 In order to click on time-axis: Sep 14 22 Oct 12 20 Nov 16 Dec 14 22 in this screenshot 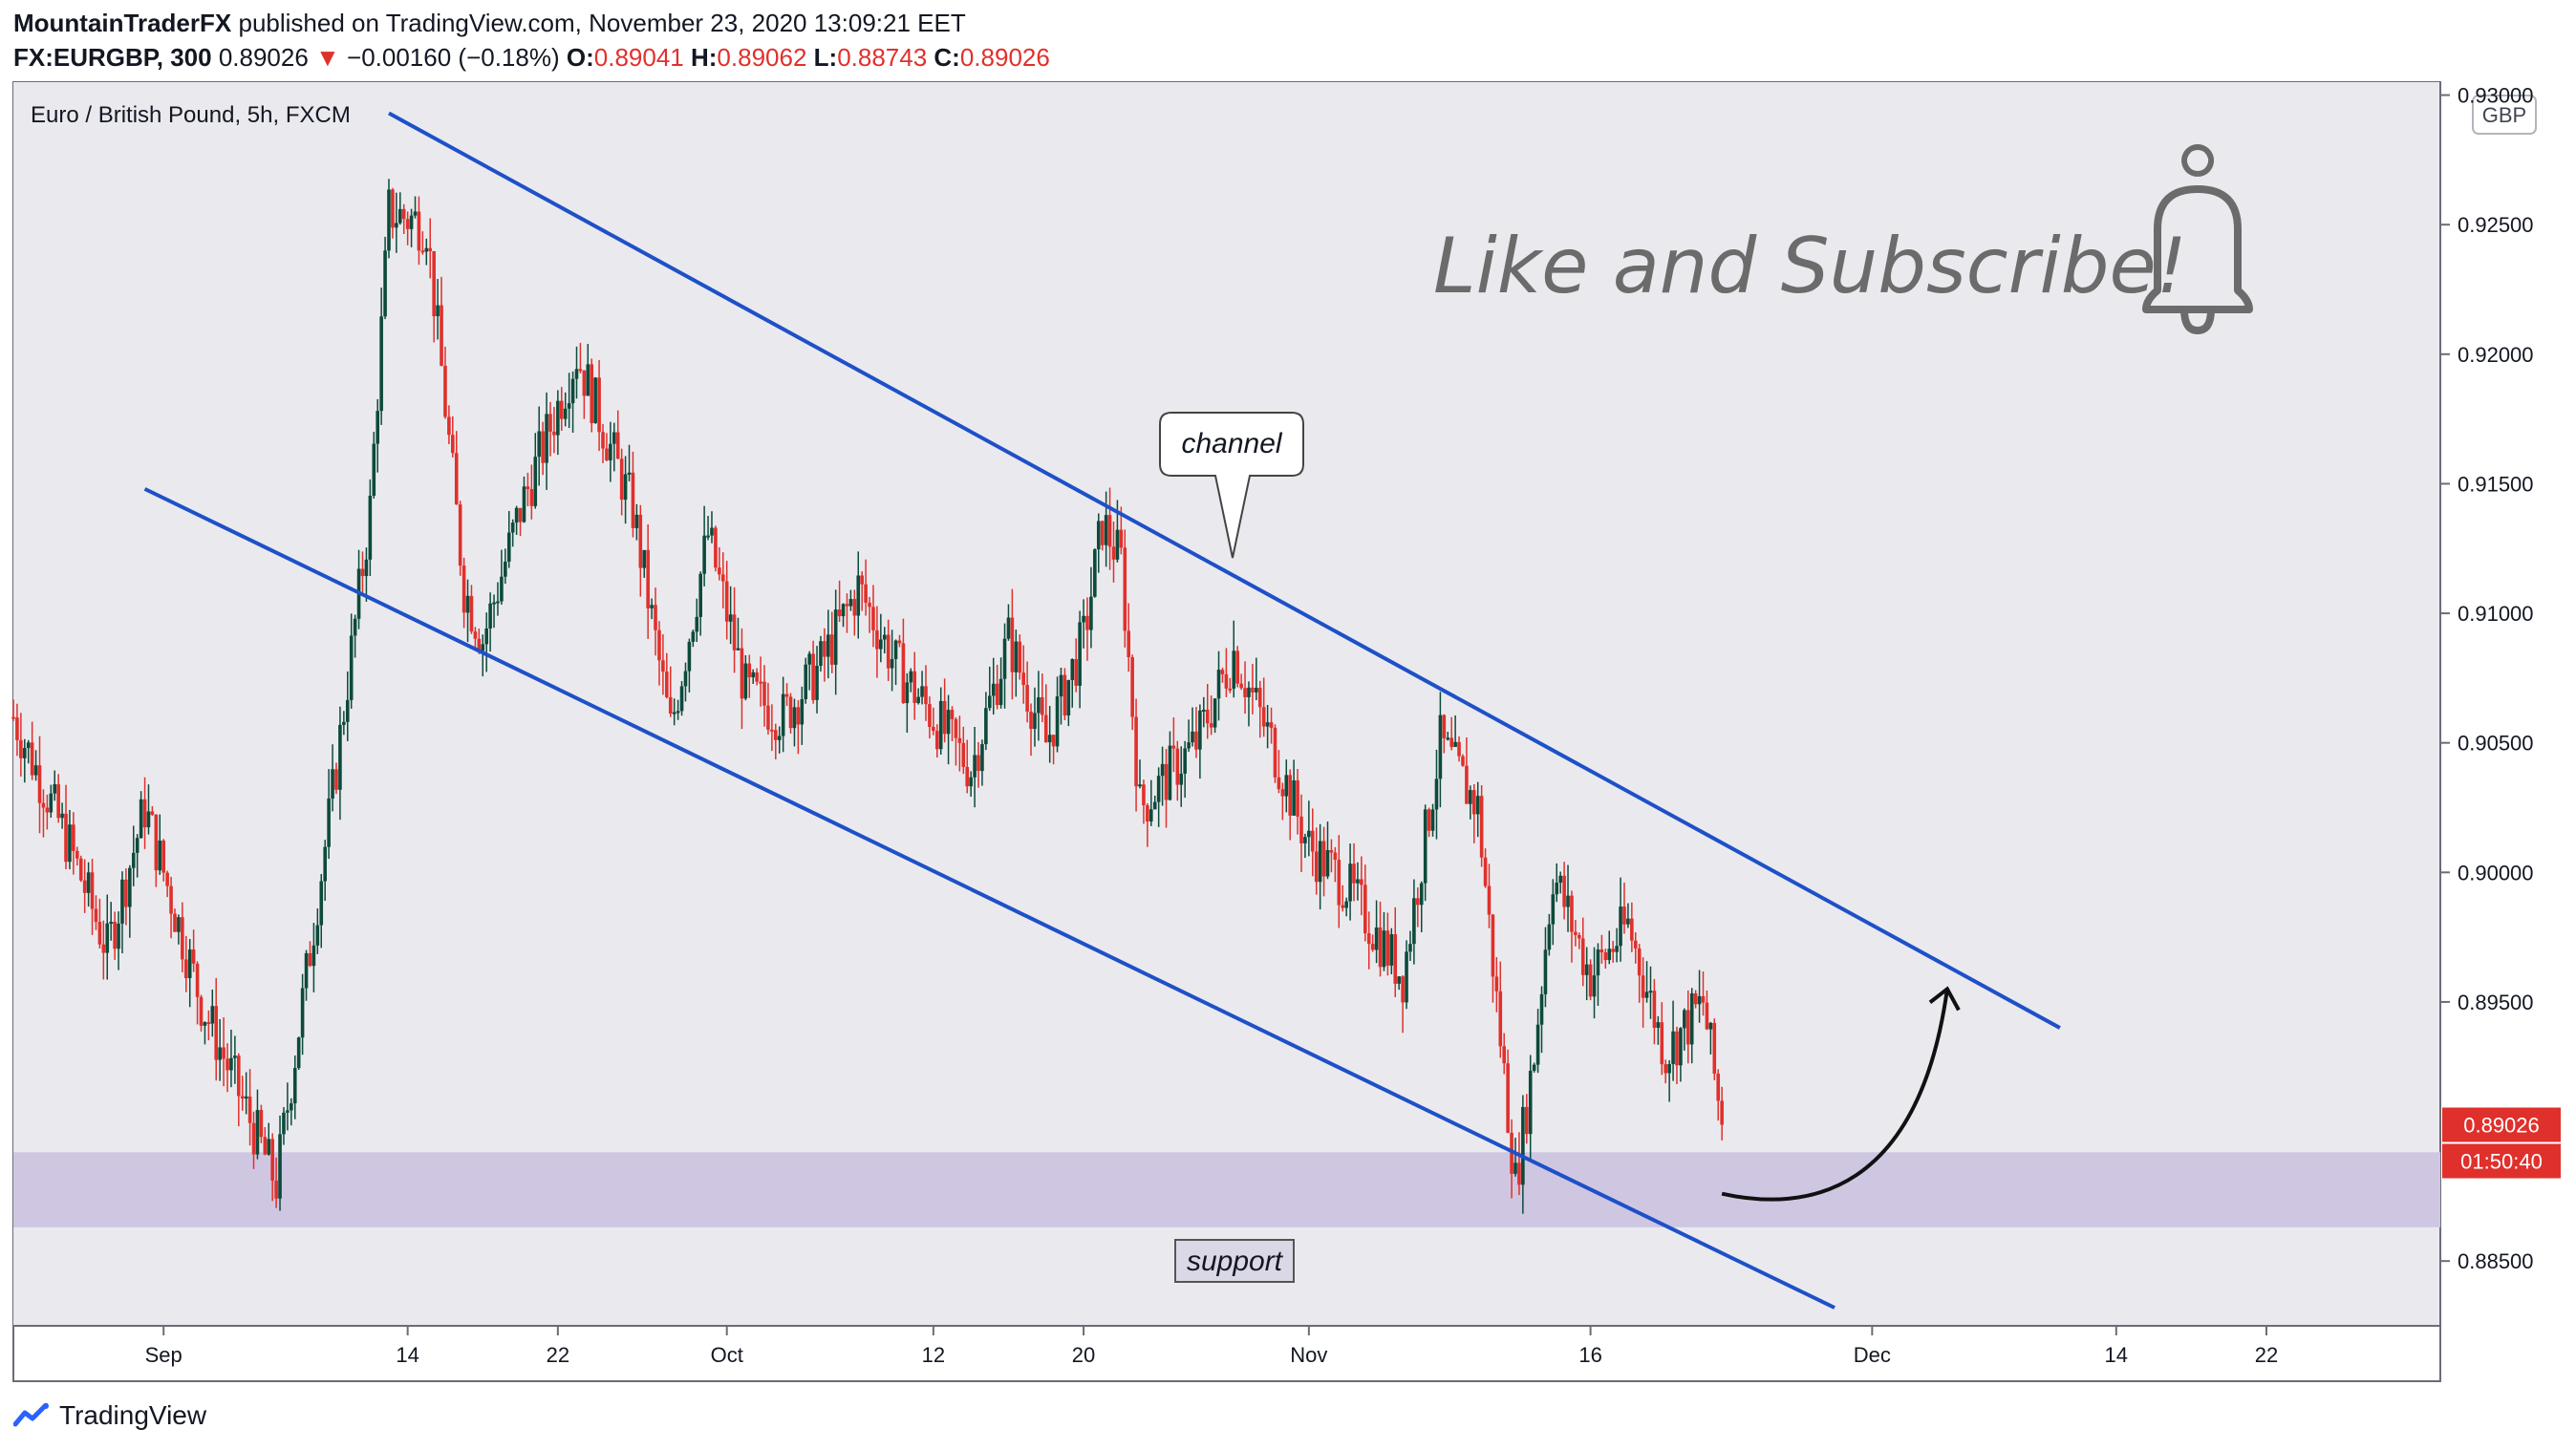, I will do `click(1212, 1346)`.